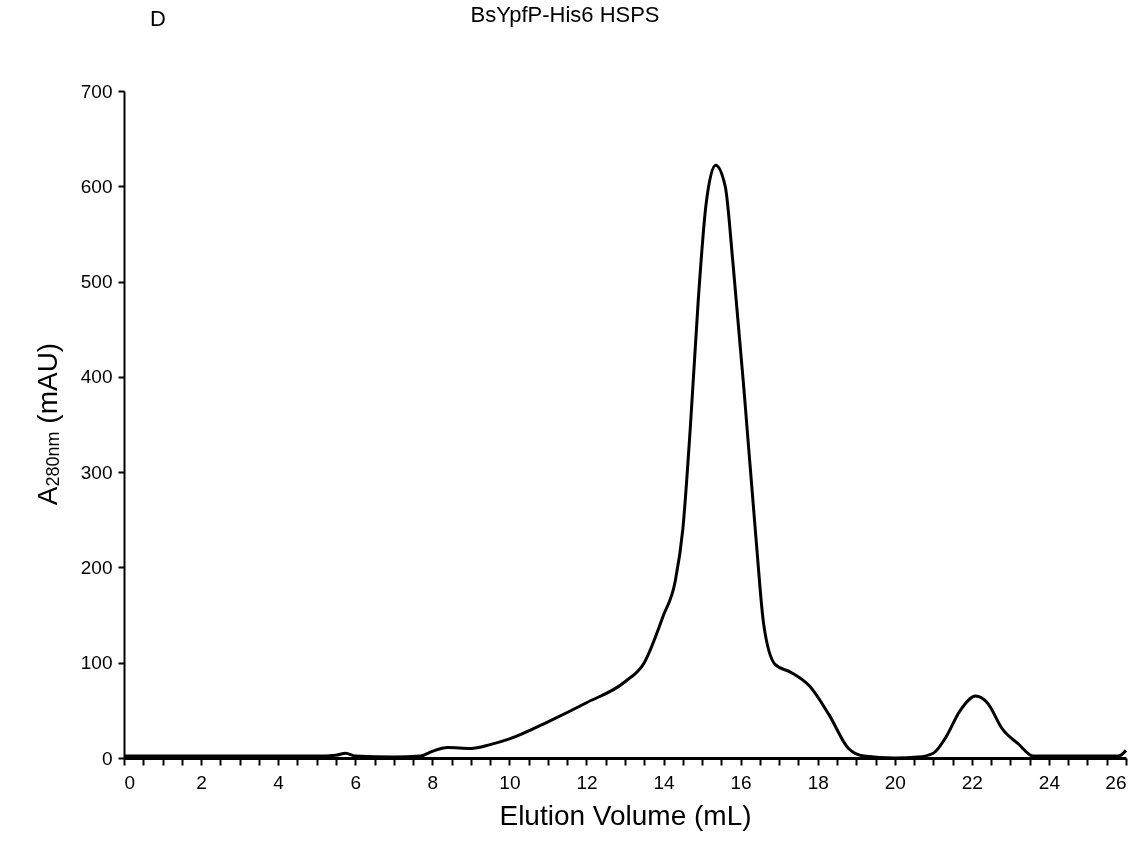 This screenshot has width=1146, height=867. I want to click on y-tick-label: 500, so click(96, 282).